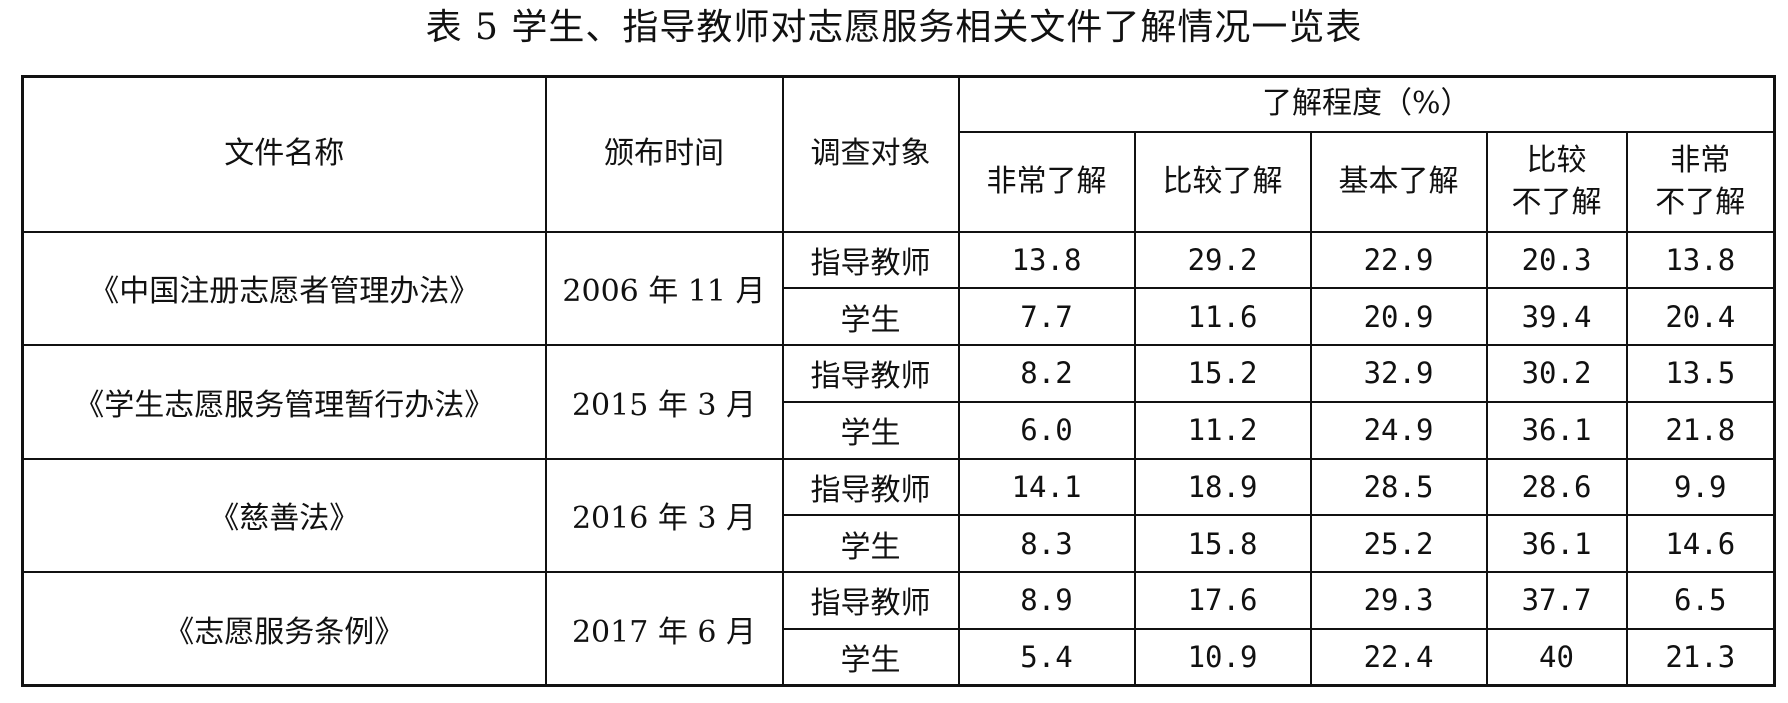  I want to click on issue-date-cell: 2016 年 3 月, so click(664, 515).